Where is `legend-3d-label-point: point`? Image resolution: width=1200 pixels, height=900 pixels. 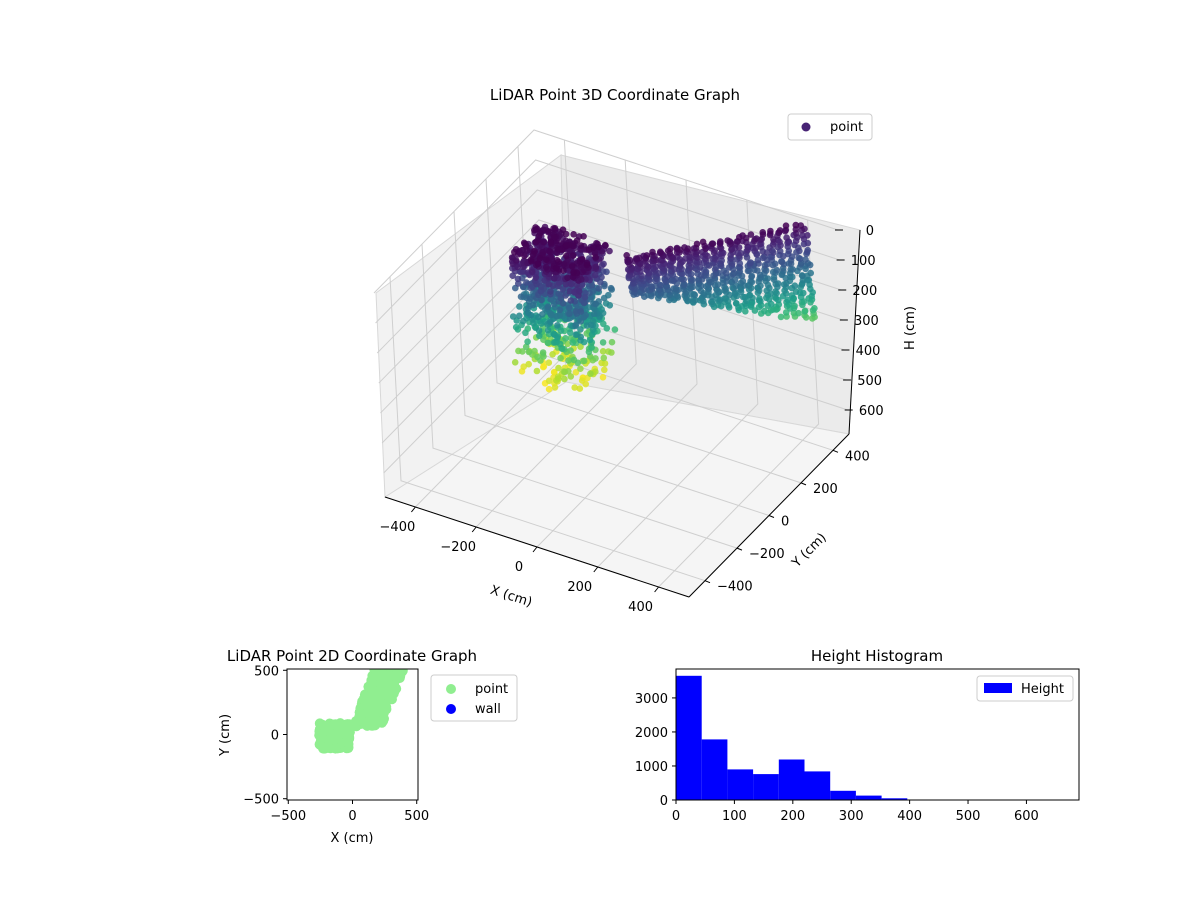
legend-3d-label-point: point is located at coordinates (846, 127).